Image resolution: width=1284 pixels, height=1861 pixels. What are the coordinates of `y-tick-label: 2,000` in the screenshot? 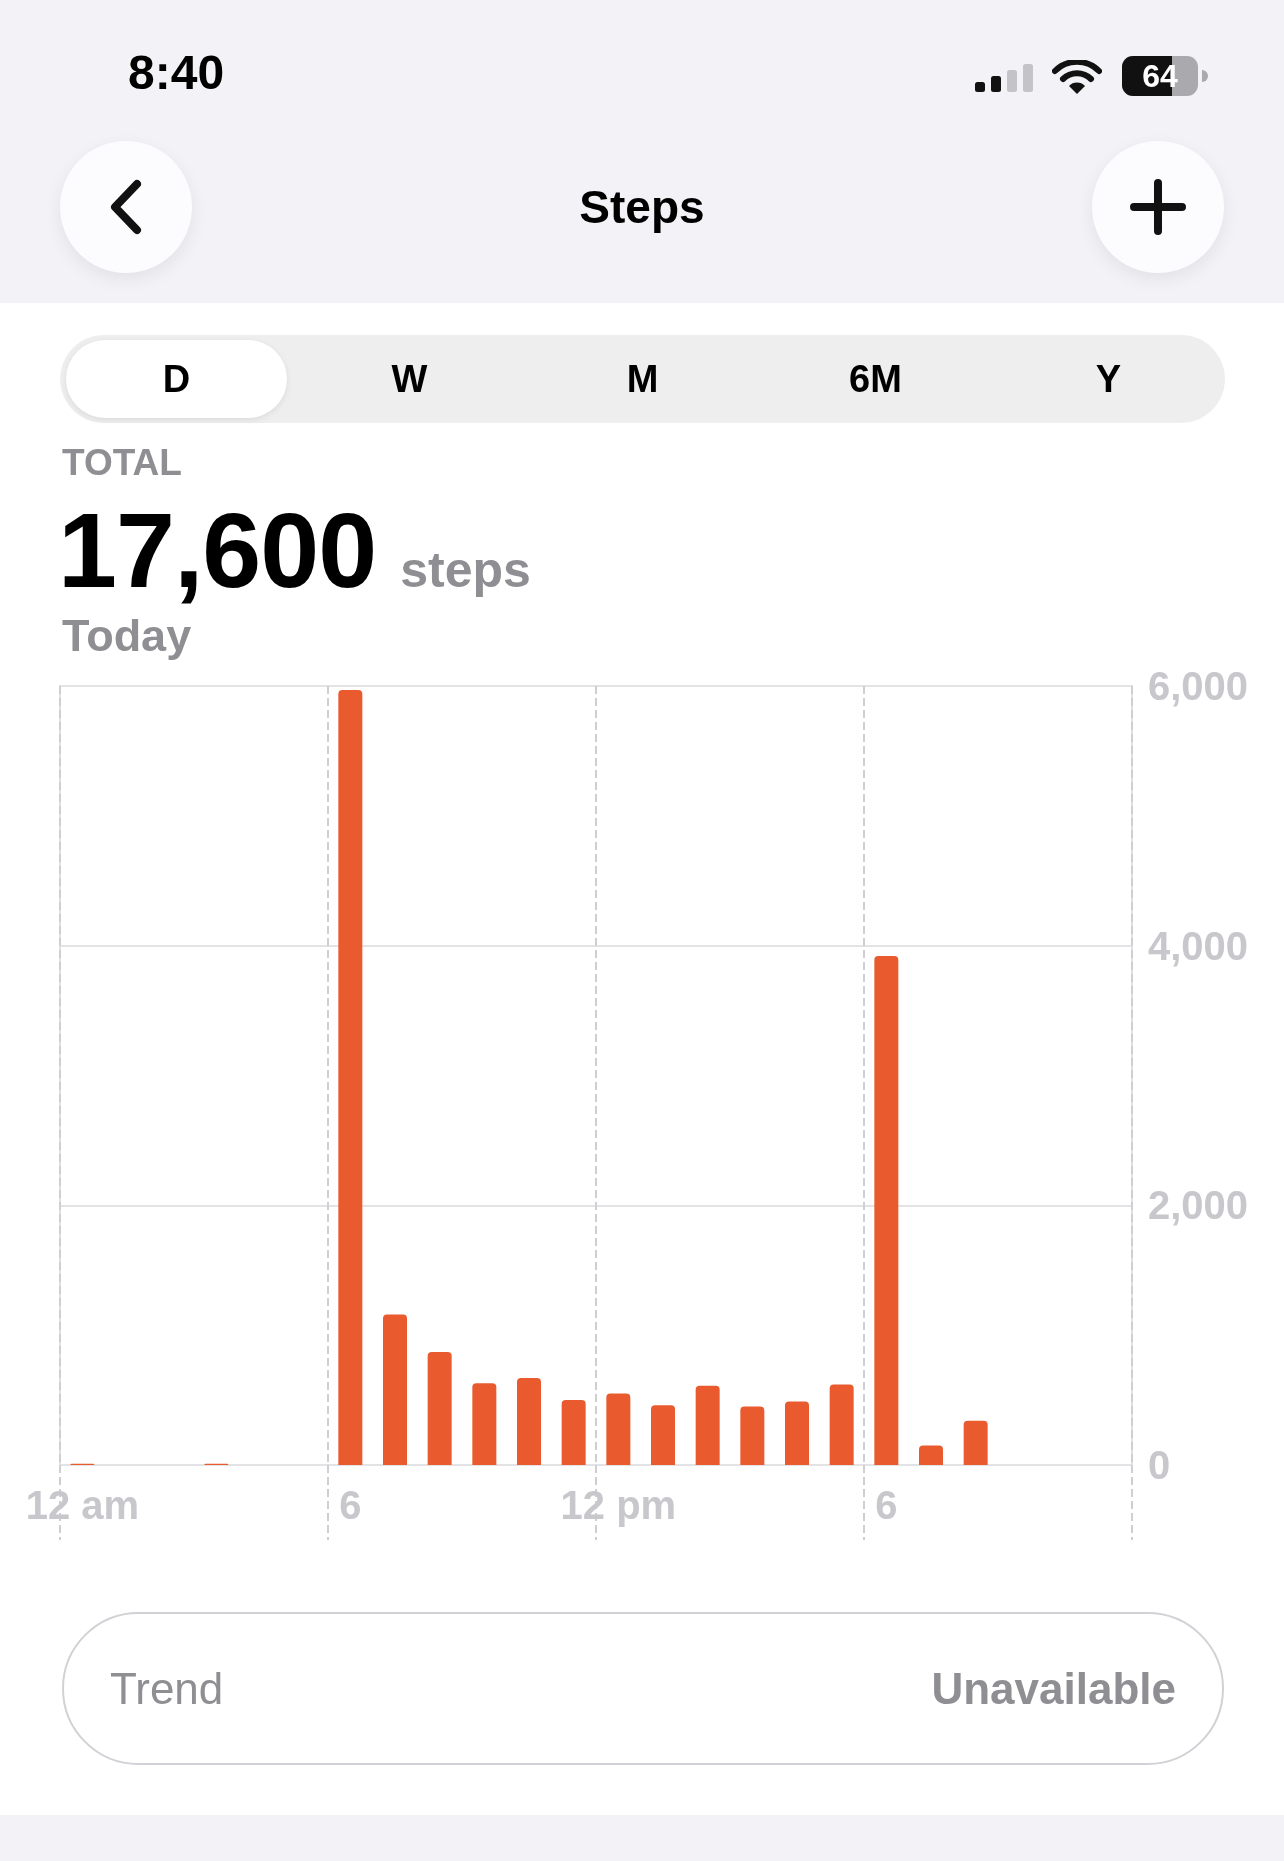 It's located at (1198, 1205).